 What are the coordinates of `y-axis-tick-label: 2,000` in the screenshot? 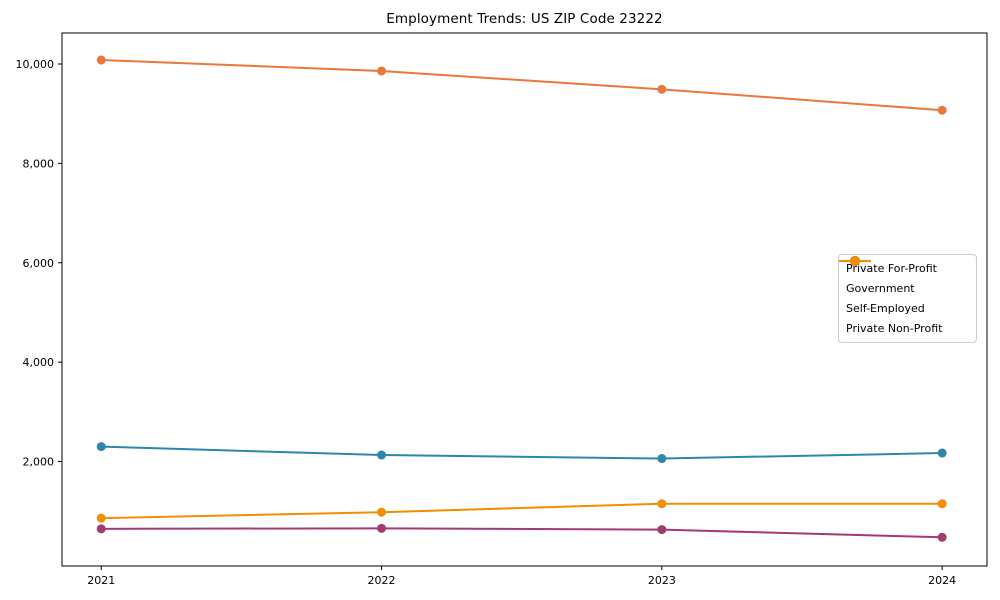 It's located at (39, 462).